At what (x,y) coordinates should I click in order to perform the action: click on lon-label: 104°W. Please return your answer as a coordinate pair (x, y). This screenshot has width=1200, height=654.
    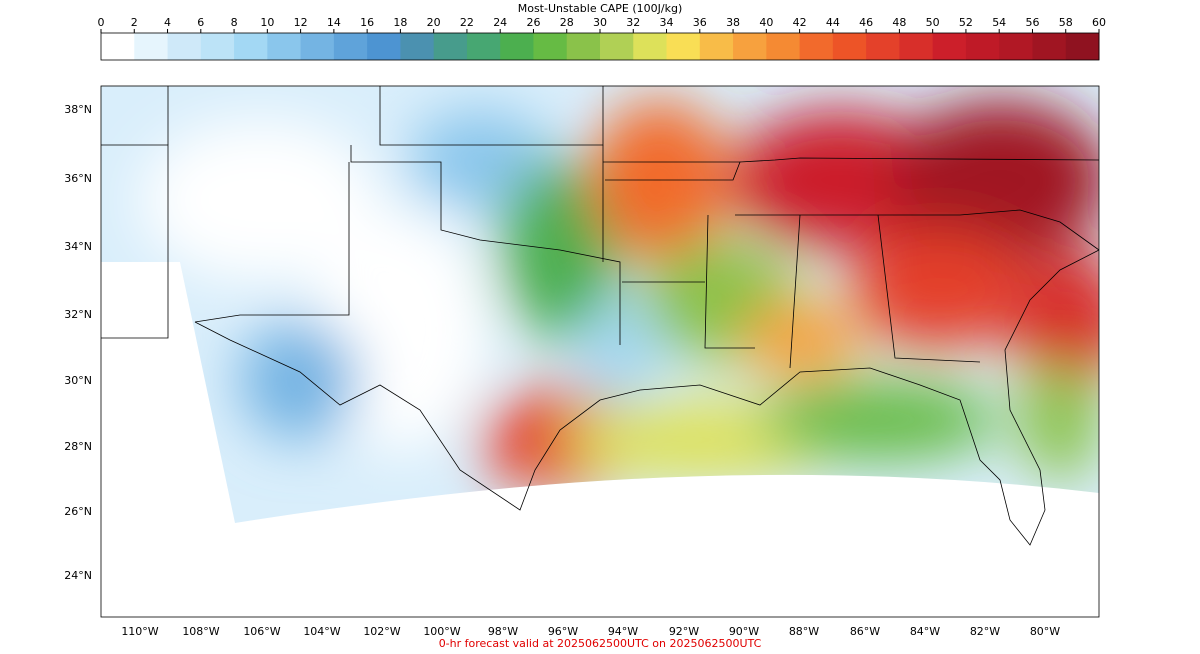
    Looking at the image, I should click on (321, 631).